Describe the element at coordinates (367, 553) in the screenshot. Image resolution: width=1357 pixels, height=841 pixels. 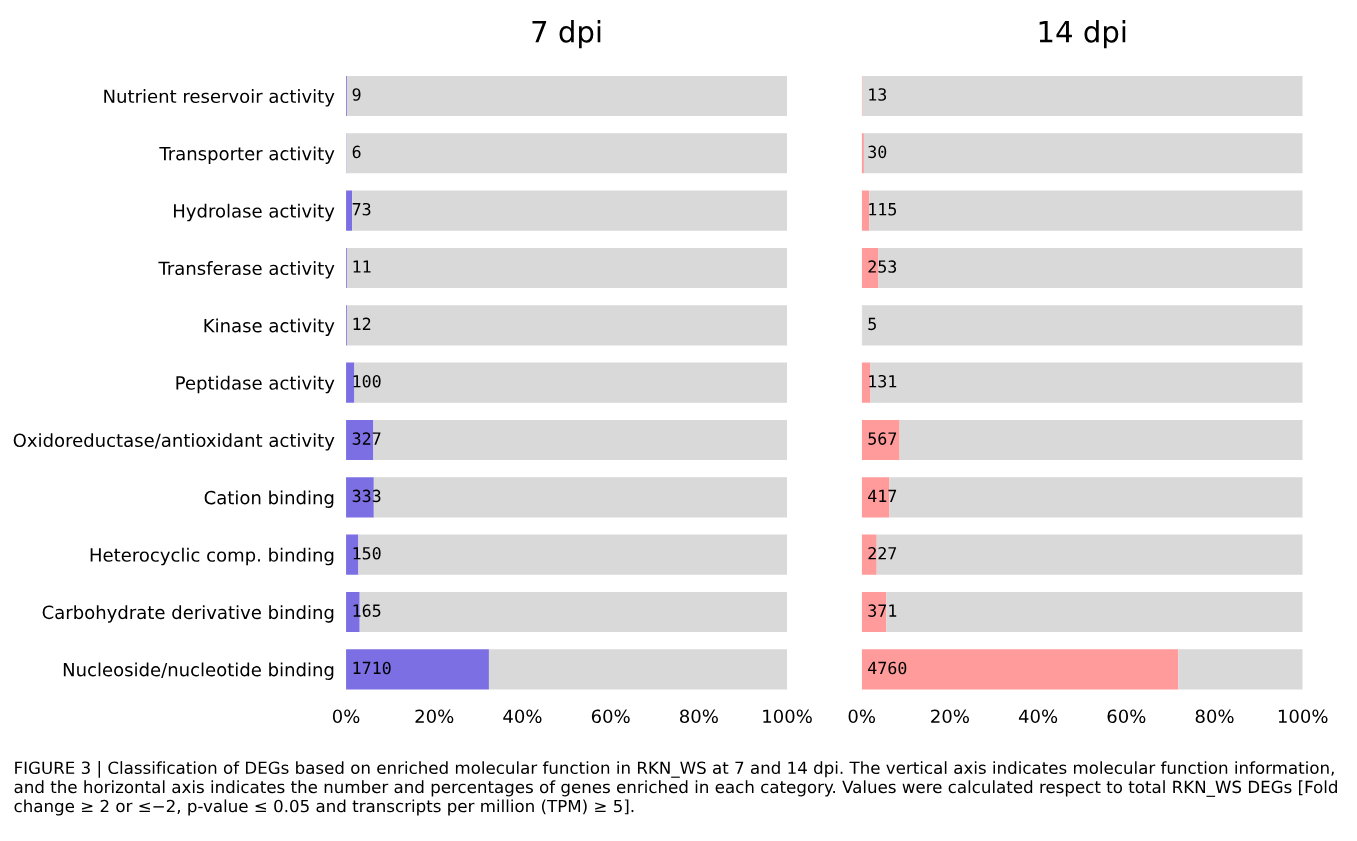
I see `annotation: 150` at that location.